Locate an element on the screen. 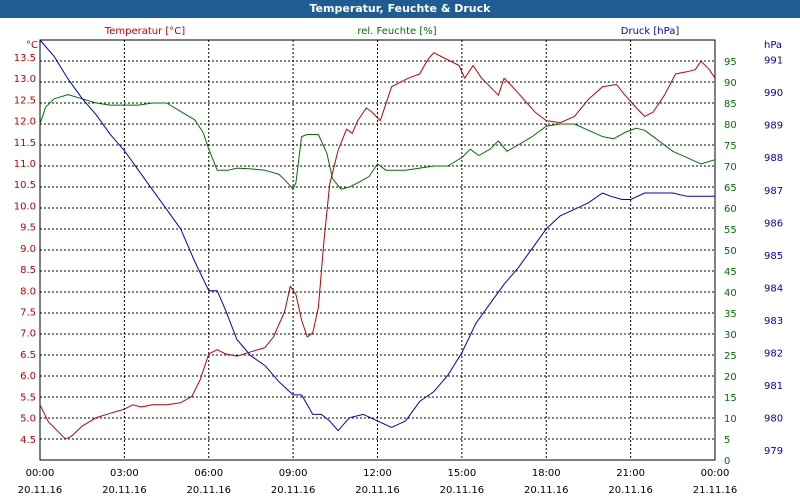 This screenshot has height=500, width=800. temp-tick-label: 6.5 is located at coordinates (28, 355).